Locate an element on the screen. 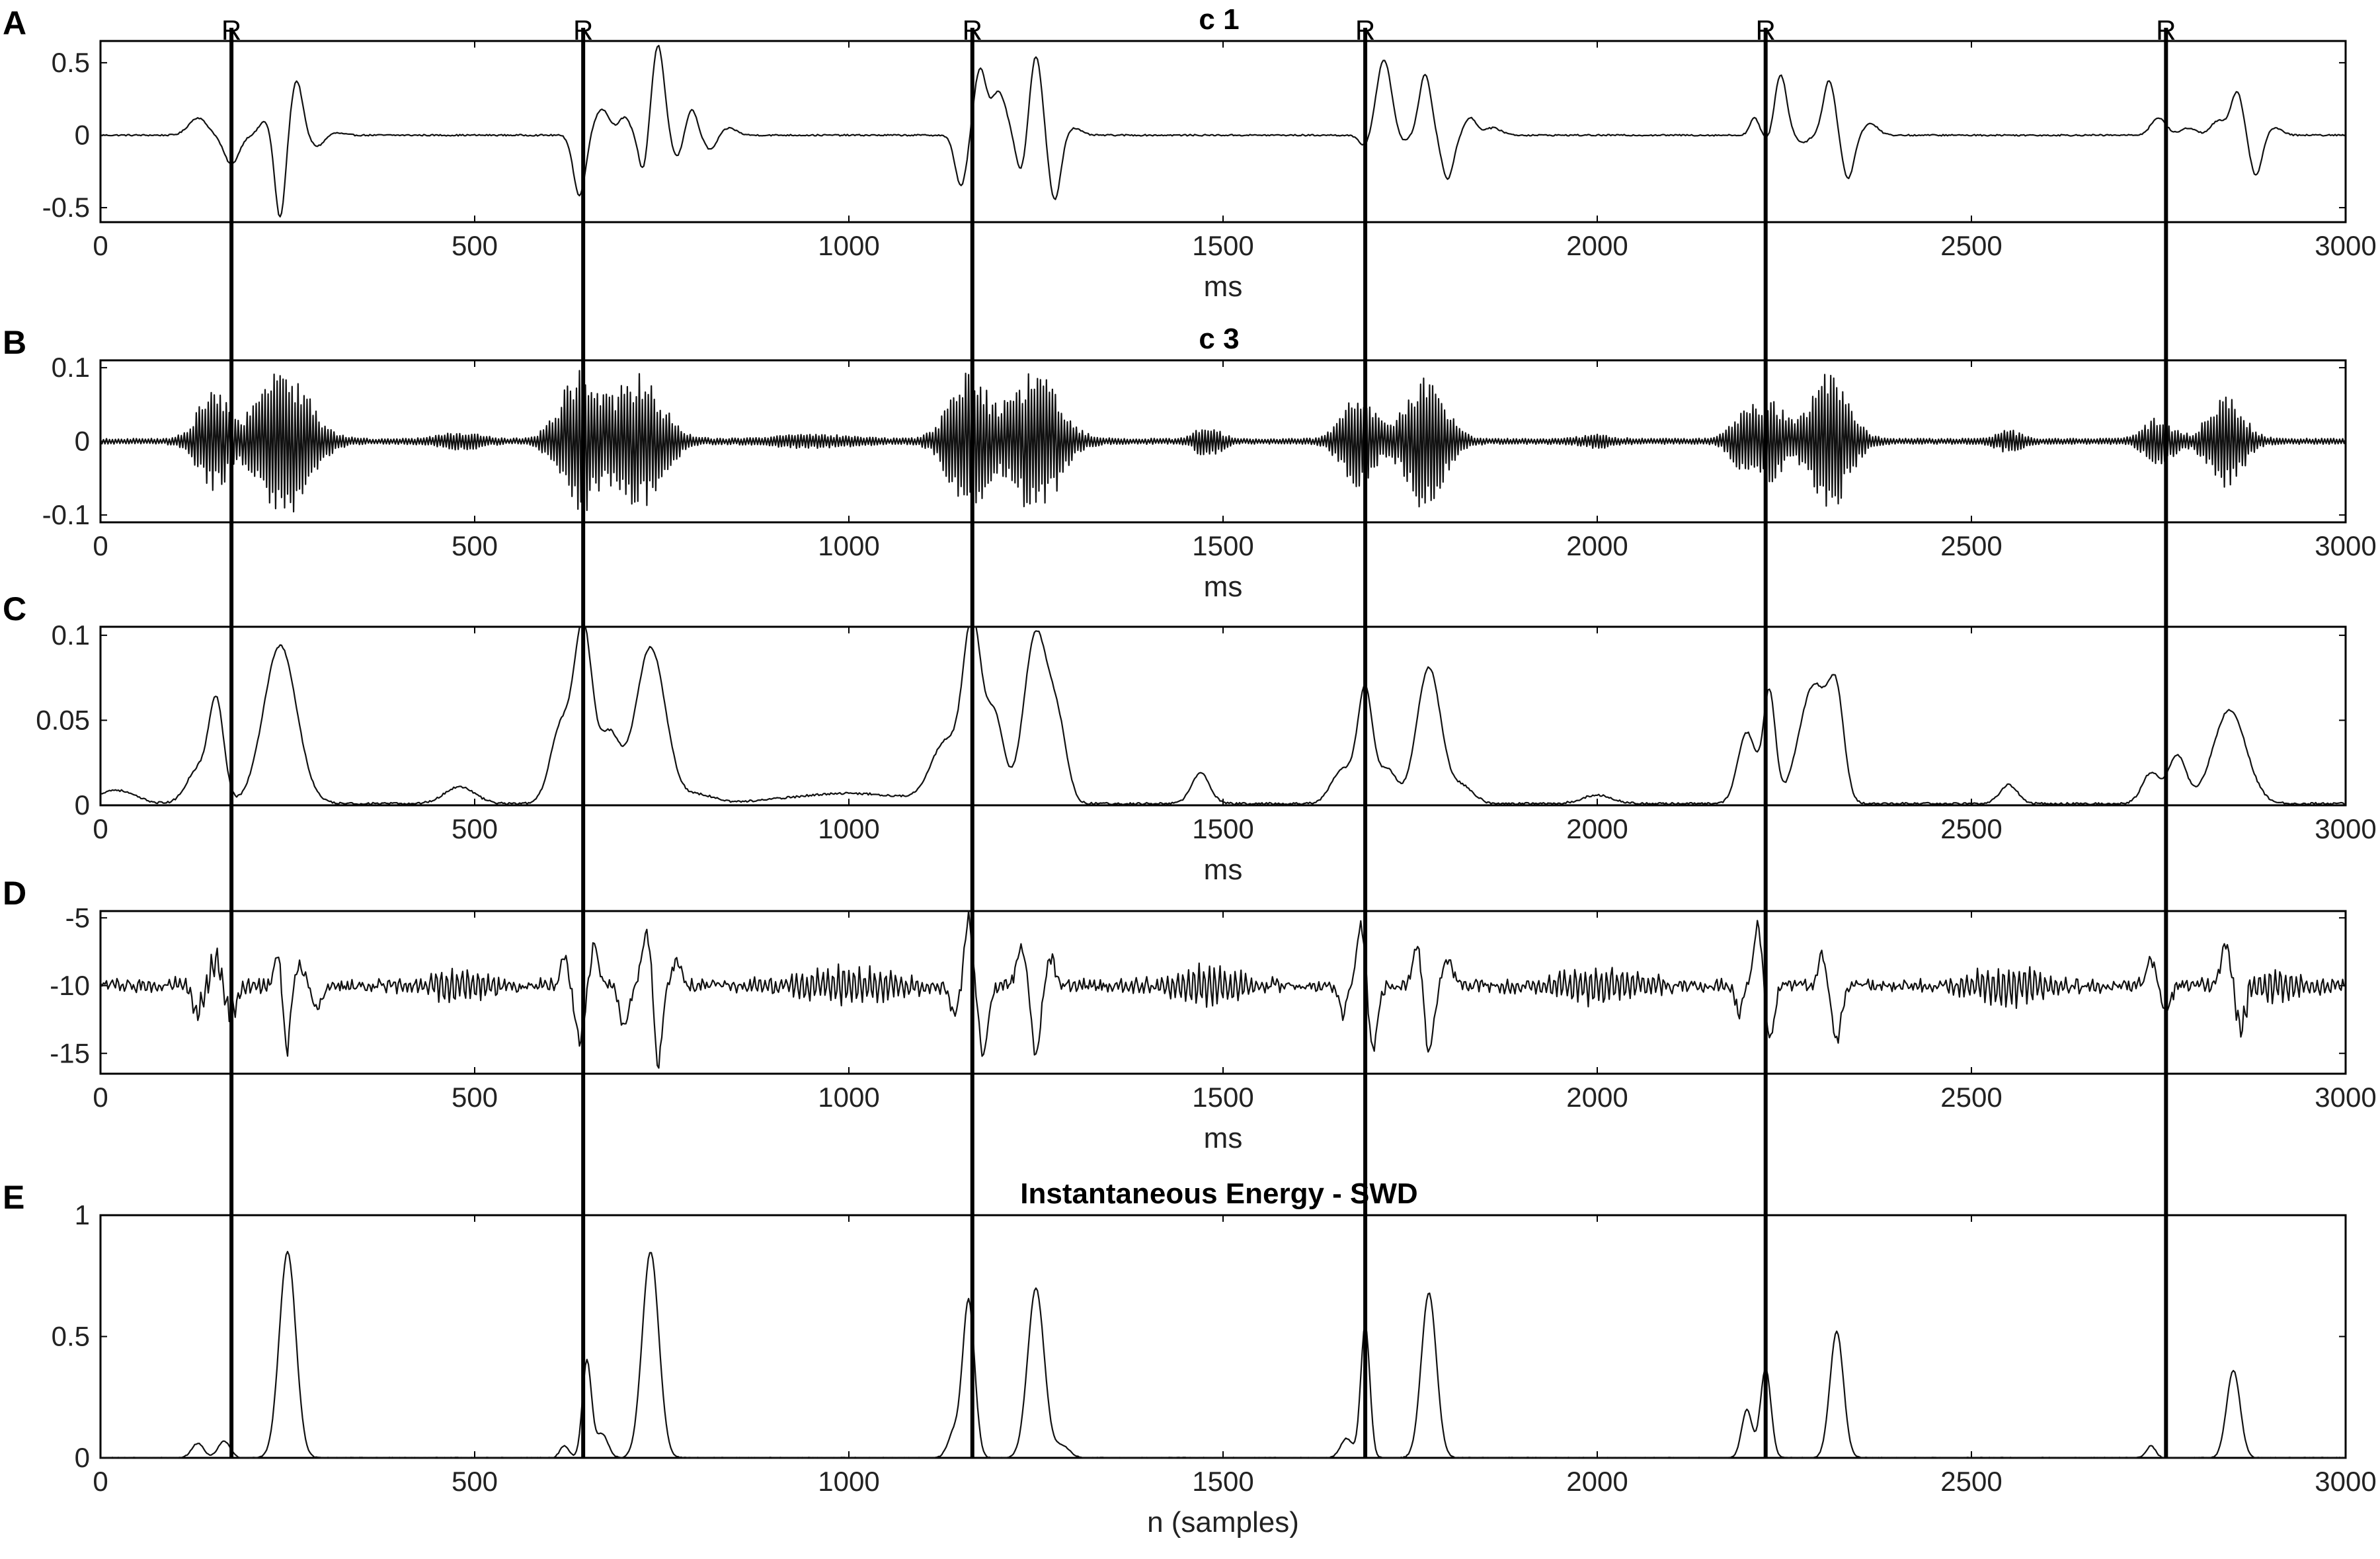 Image resolution: width=2380 pixels, height=1559 pixels. panel-letter-c: C is located at coordinates (14, 608).